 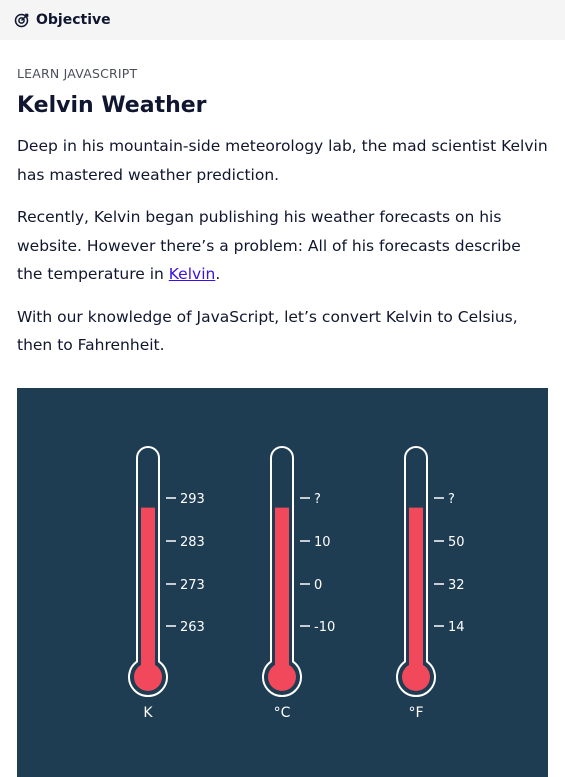 What do you see at coordinates (318, 585) in the screenshot?
I see `tick-label: 0` at bounding box center [318, 585].